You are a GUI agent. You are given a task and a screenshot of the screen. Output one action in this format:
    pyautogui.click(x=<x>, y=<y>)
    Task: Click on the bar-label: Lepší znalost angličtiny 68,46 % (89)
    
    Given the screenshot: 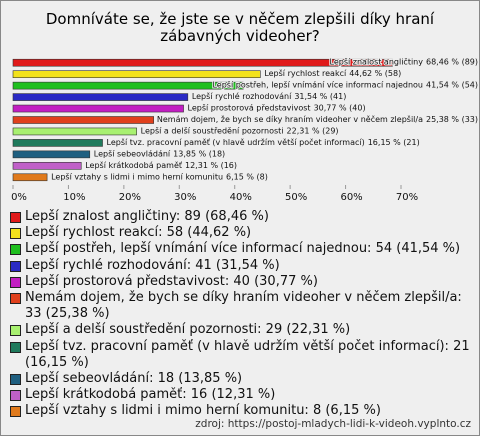 What is the action you would take?
    pyautogui.click(x=404, y=61)
    